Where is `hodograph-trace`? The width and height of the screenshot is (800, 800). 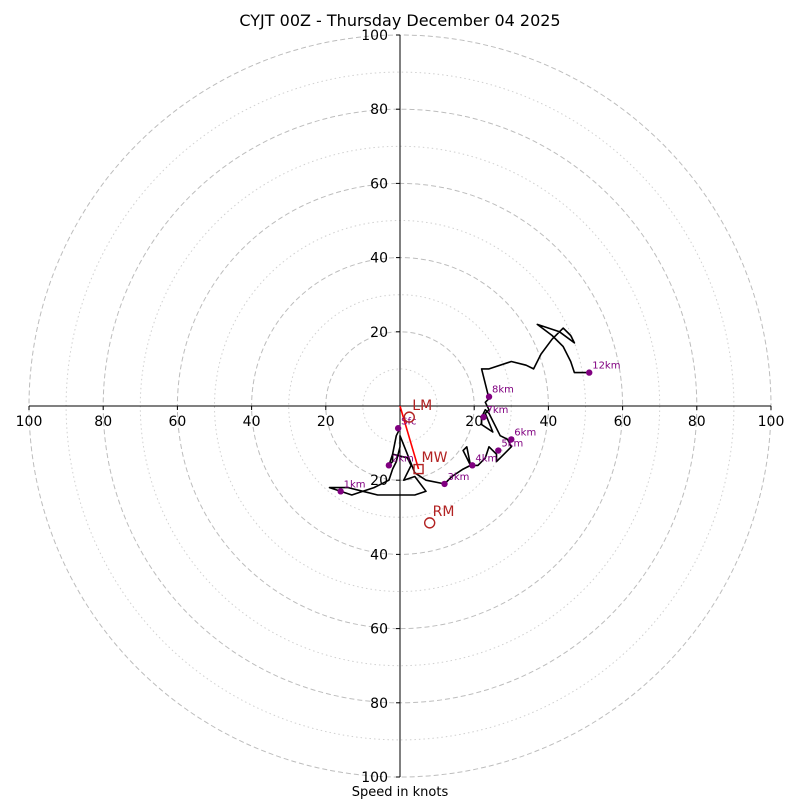
hodograph-trace is located at coordinates (459, 409).